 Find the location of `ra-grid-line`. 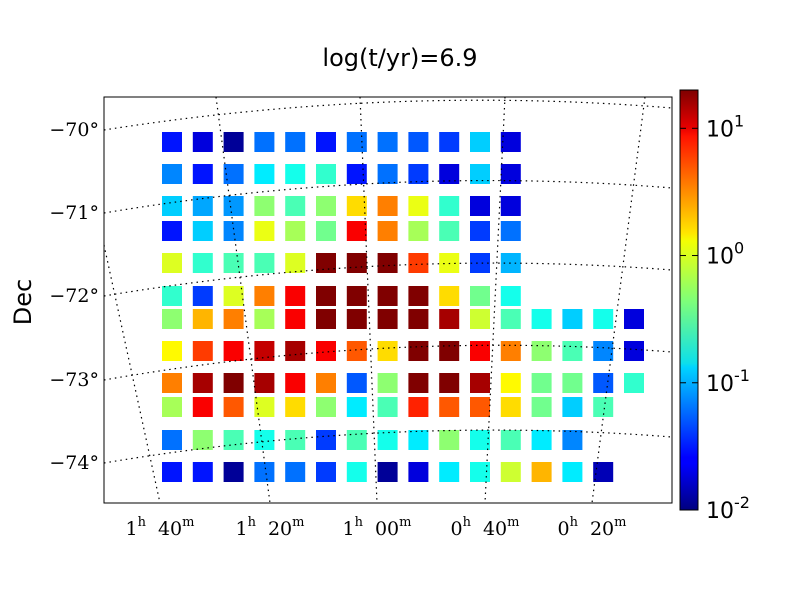

ra-grid-line is located at coordinates (243, 300).